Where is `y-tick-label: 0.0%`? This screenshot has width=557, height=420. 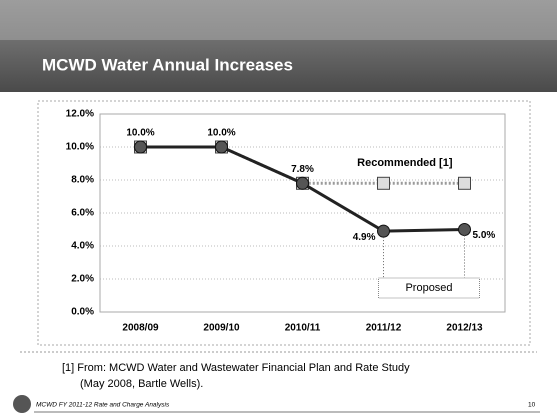 y-tick-label: 0.0% is located at coordinates (82, 312).